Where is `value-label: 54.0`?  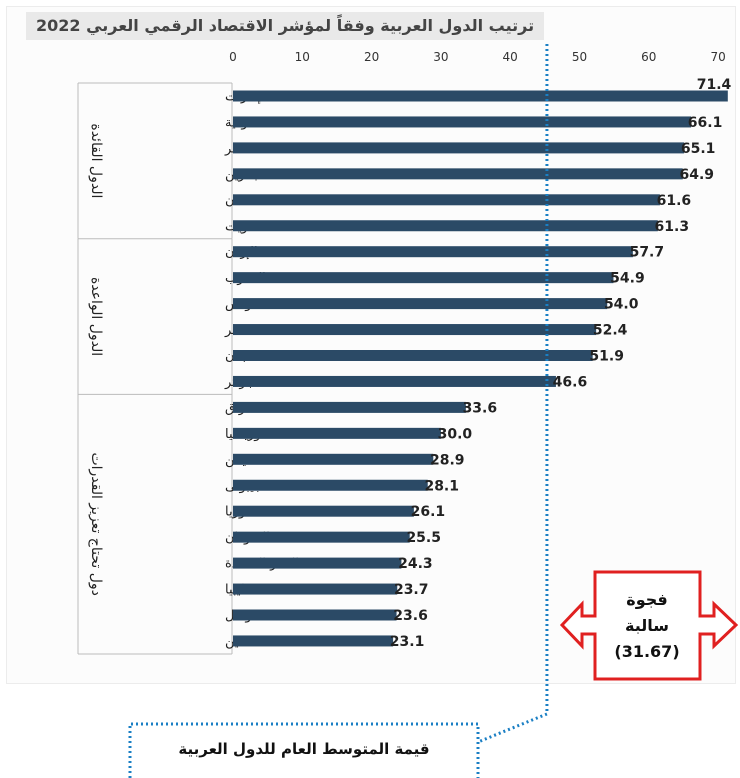 value-label: 54.0 is located at coordinates (621, 305).